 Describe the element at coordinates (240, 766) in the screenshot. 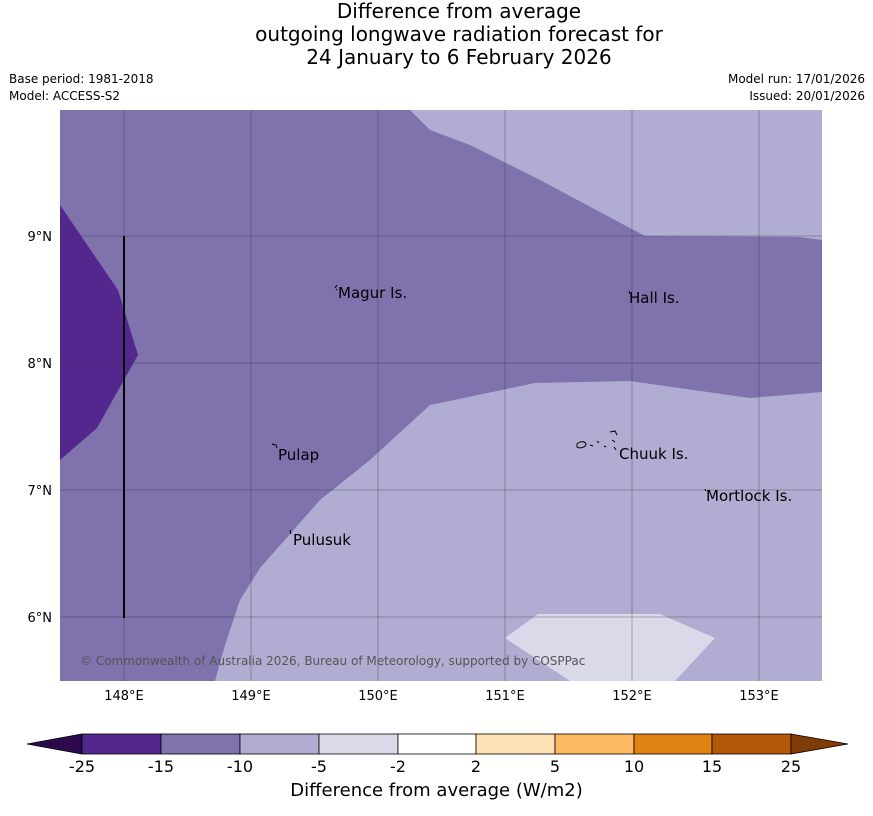

I see `cb-tick-2: -10` at that location.